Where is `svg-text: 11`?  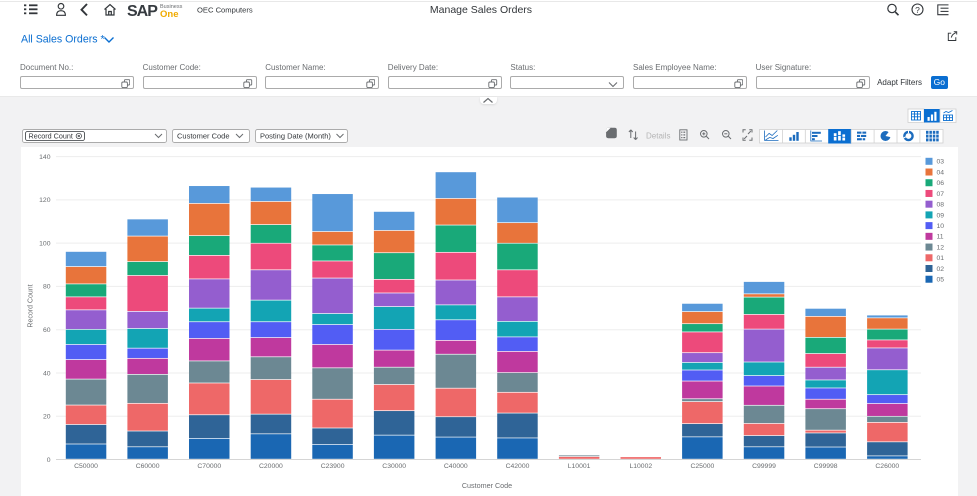
svg-text: 11 is located at coordinates (940, 237).